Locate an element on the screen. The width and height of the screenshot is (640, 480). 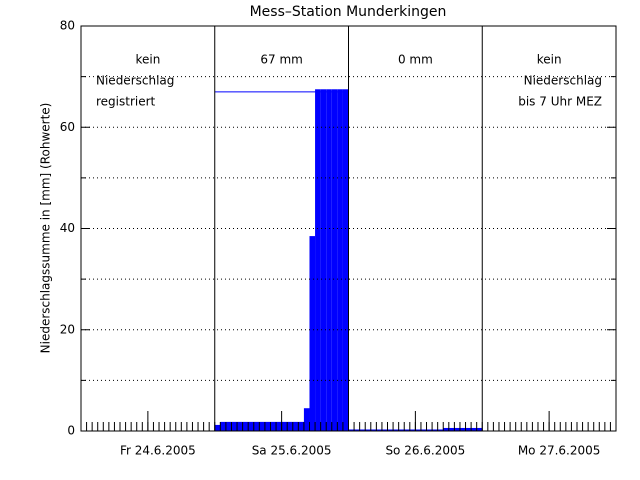
y-tick-label: 80 is located at coordinates (67, 26).